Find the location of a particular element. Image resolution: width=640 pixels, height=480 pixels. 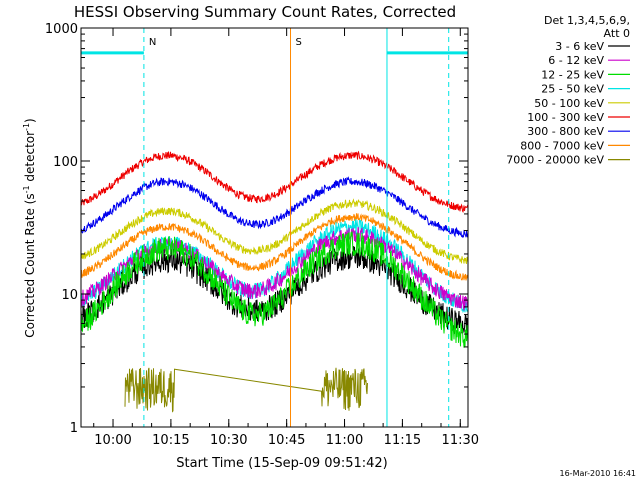

x-tick-label: 10:30 is located at coordinates (228, 440).